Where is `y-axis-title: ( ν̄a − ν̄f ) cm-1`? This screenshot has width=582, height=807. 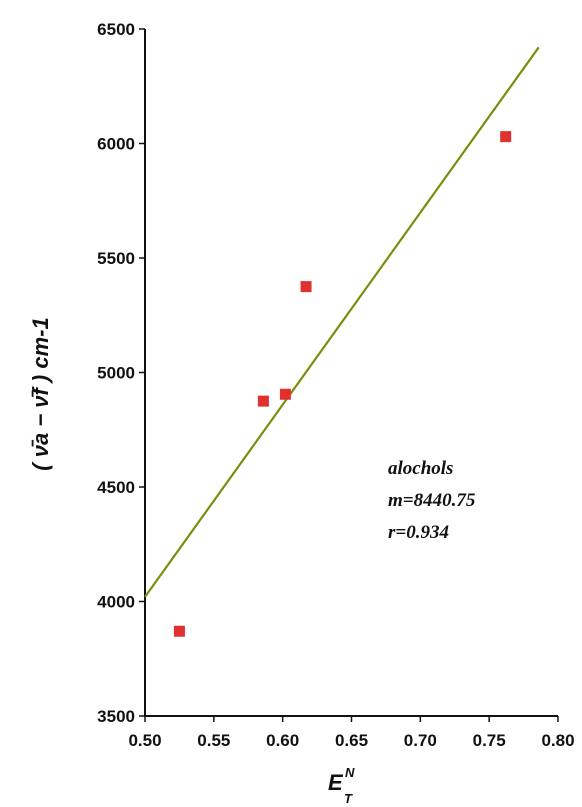 y-axis-title: ( ν̄a − ν̄f ) cm-1 is located at coordinates (40, 393).